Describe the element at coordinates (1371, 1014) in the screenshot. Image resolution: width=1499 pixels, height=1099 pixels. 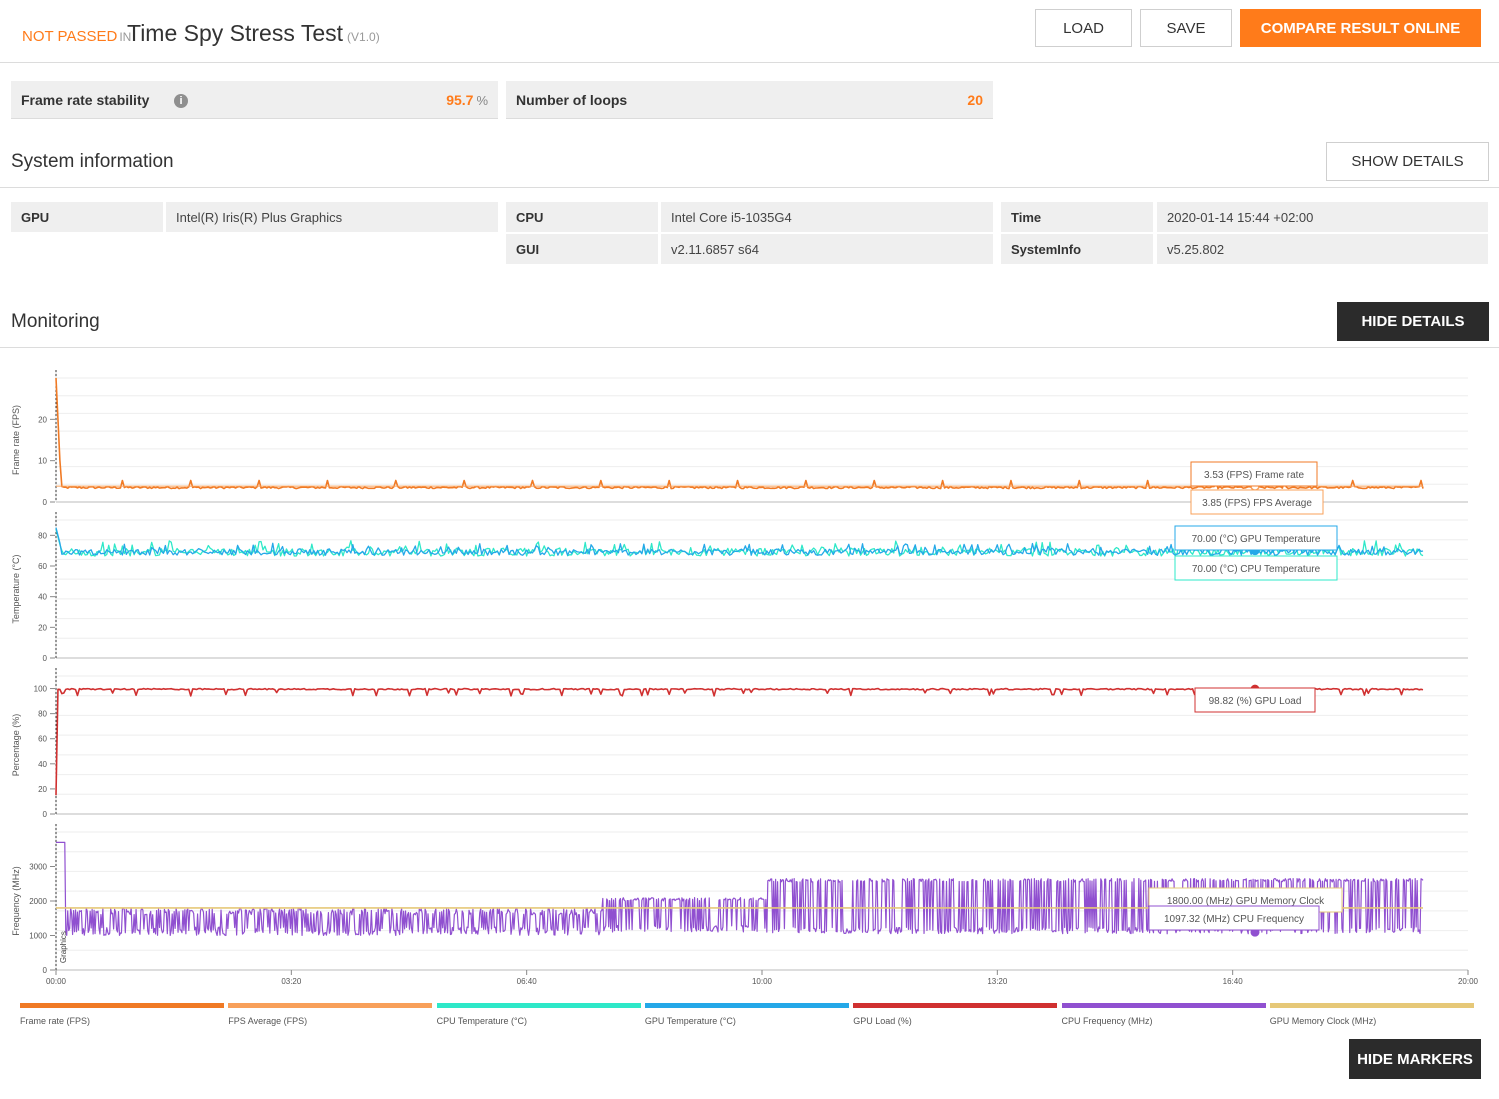
I see `legend-item: GPU Memory Clock (MHz)` at that location.